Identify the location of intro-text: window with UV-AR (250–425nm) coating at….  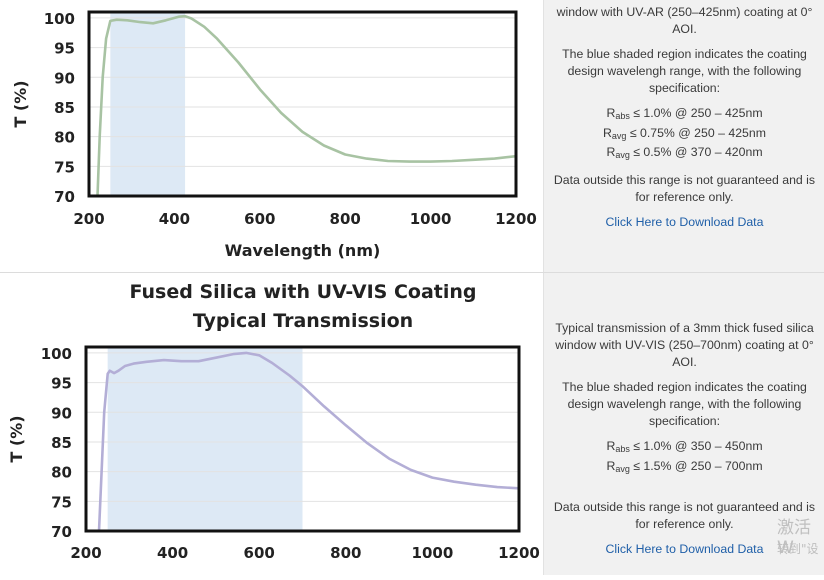
(684, 20).